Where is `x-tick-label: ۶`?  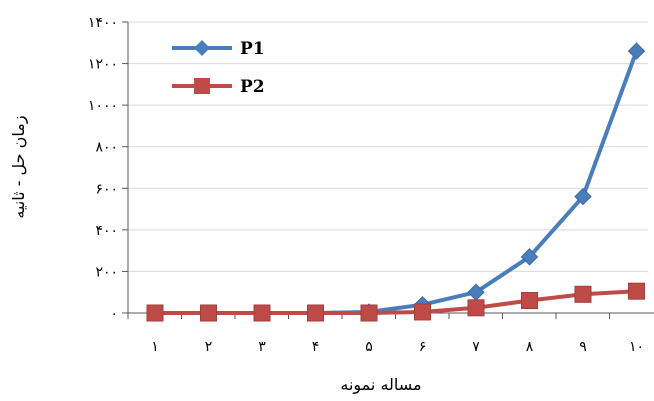
x-tick-label: ۶ is located at coordinates (423, 347).